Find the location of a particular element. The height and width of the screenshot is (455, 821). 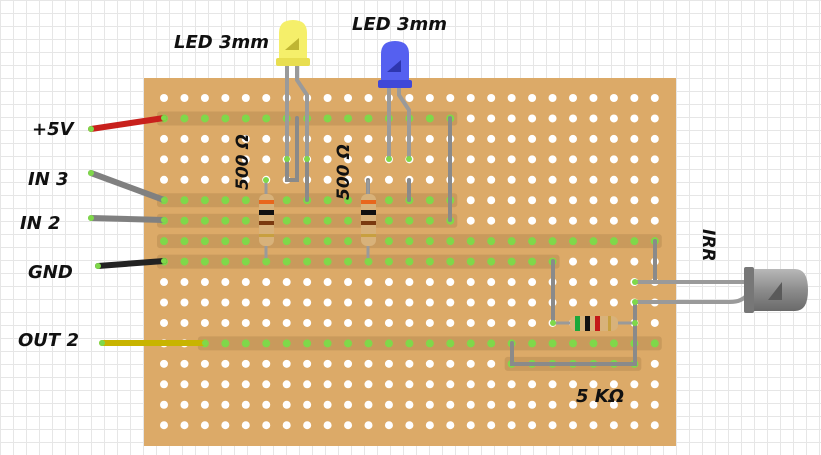

label-out2: OUT 2 is located at coordinates (48, 340).